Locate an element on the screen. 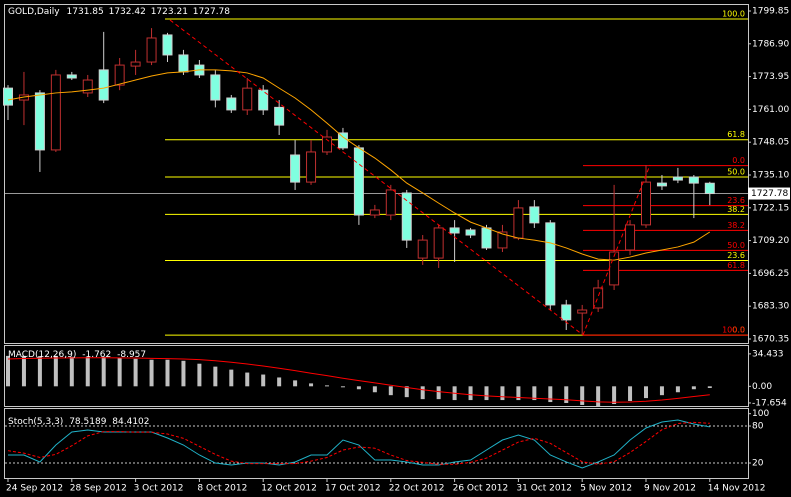 This screenshot has width=791, height=497. current-price-label: 1727.78 is located at coordinates (769, 194).